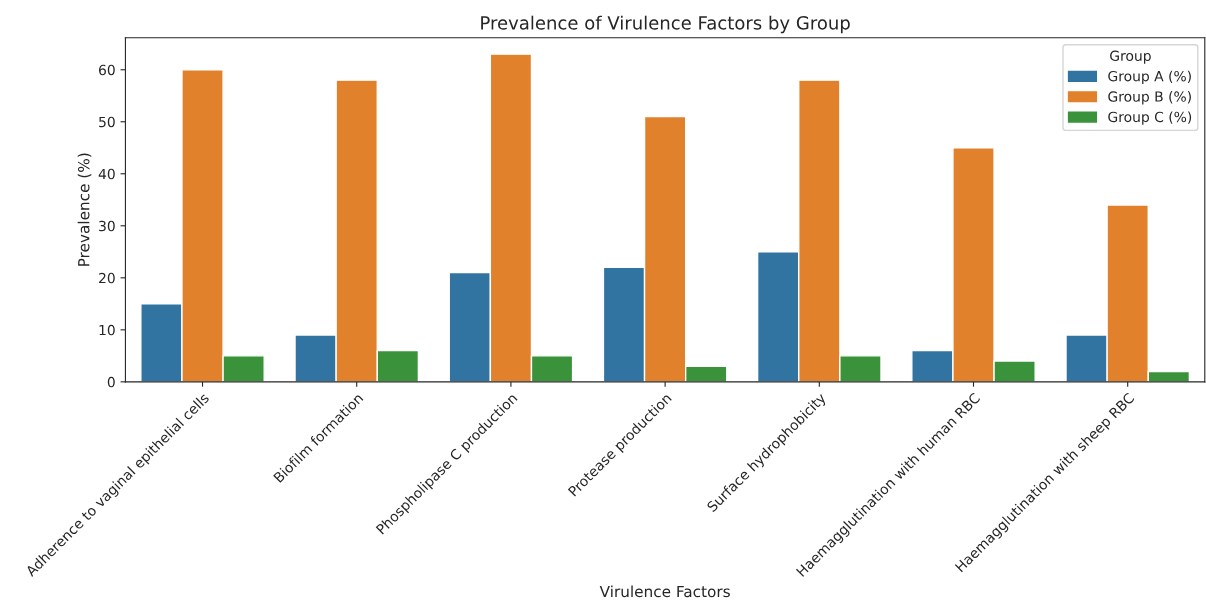 Image resolution: width=1206 pixels, height=609 pixels. What do you see at coordinates (664, 591) in the screenshot?
I see `x-axis-title: Virulence Factors` at bounding box center [664, 591].